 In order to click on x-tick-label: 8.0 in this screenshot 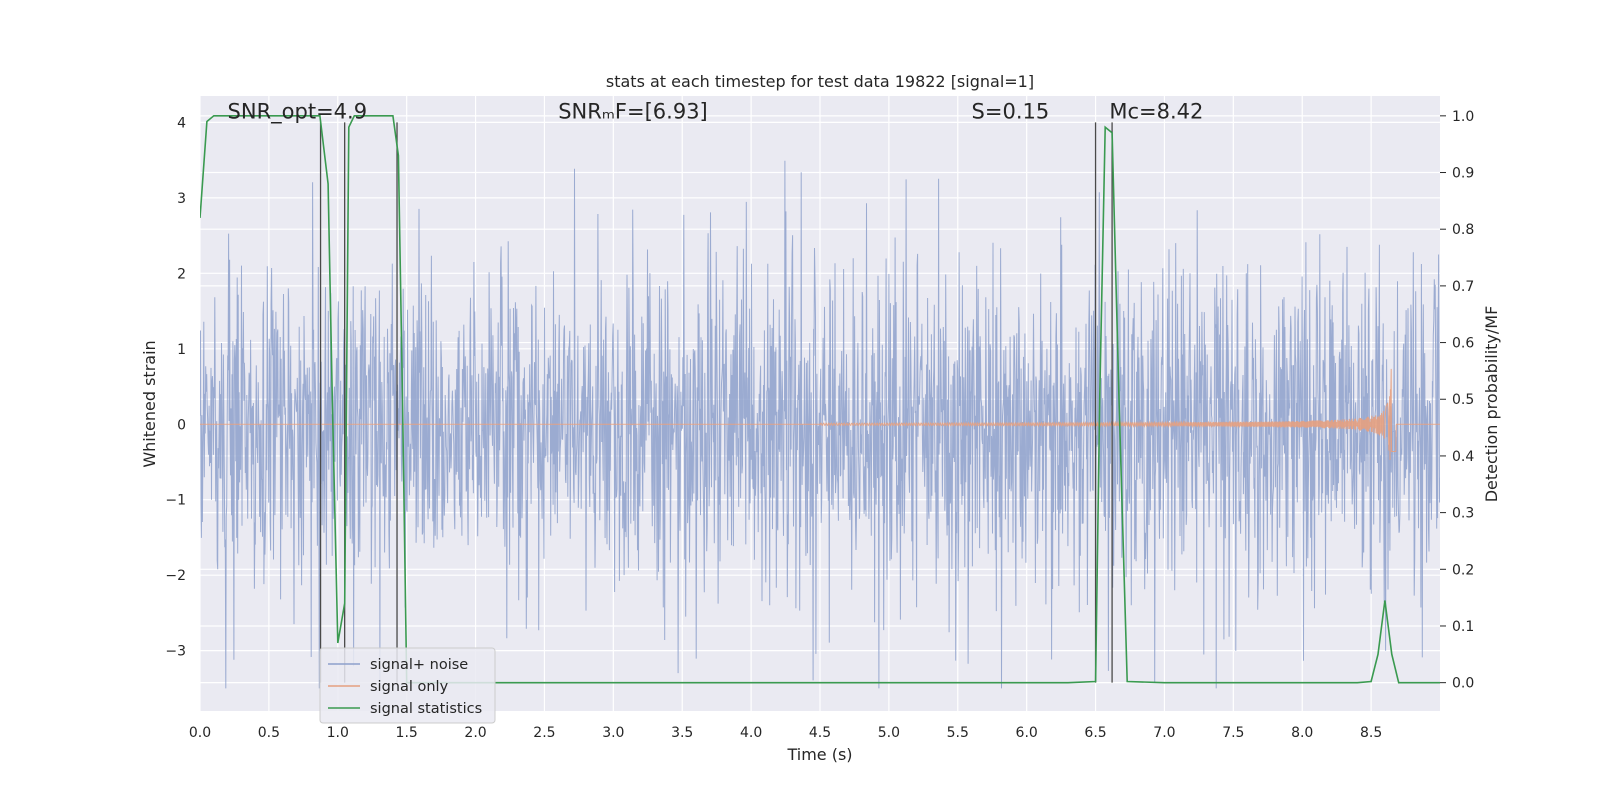, I will do `click(1302, 733)`.